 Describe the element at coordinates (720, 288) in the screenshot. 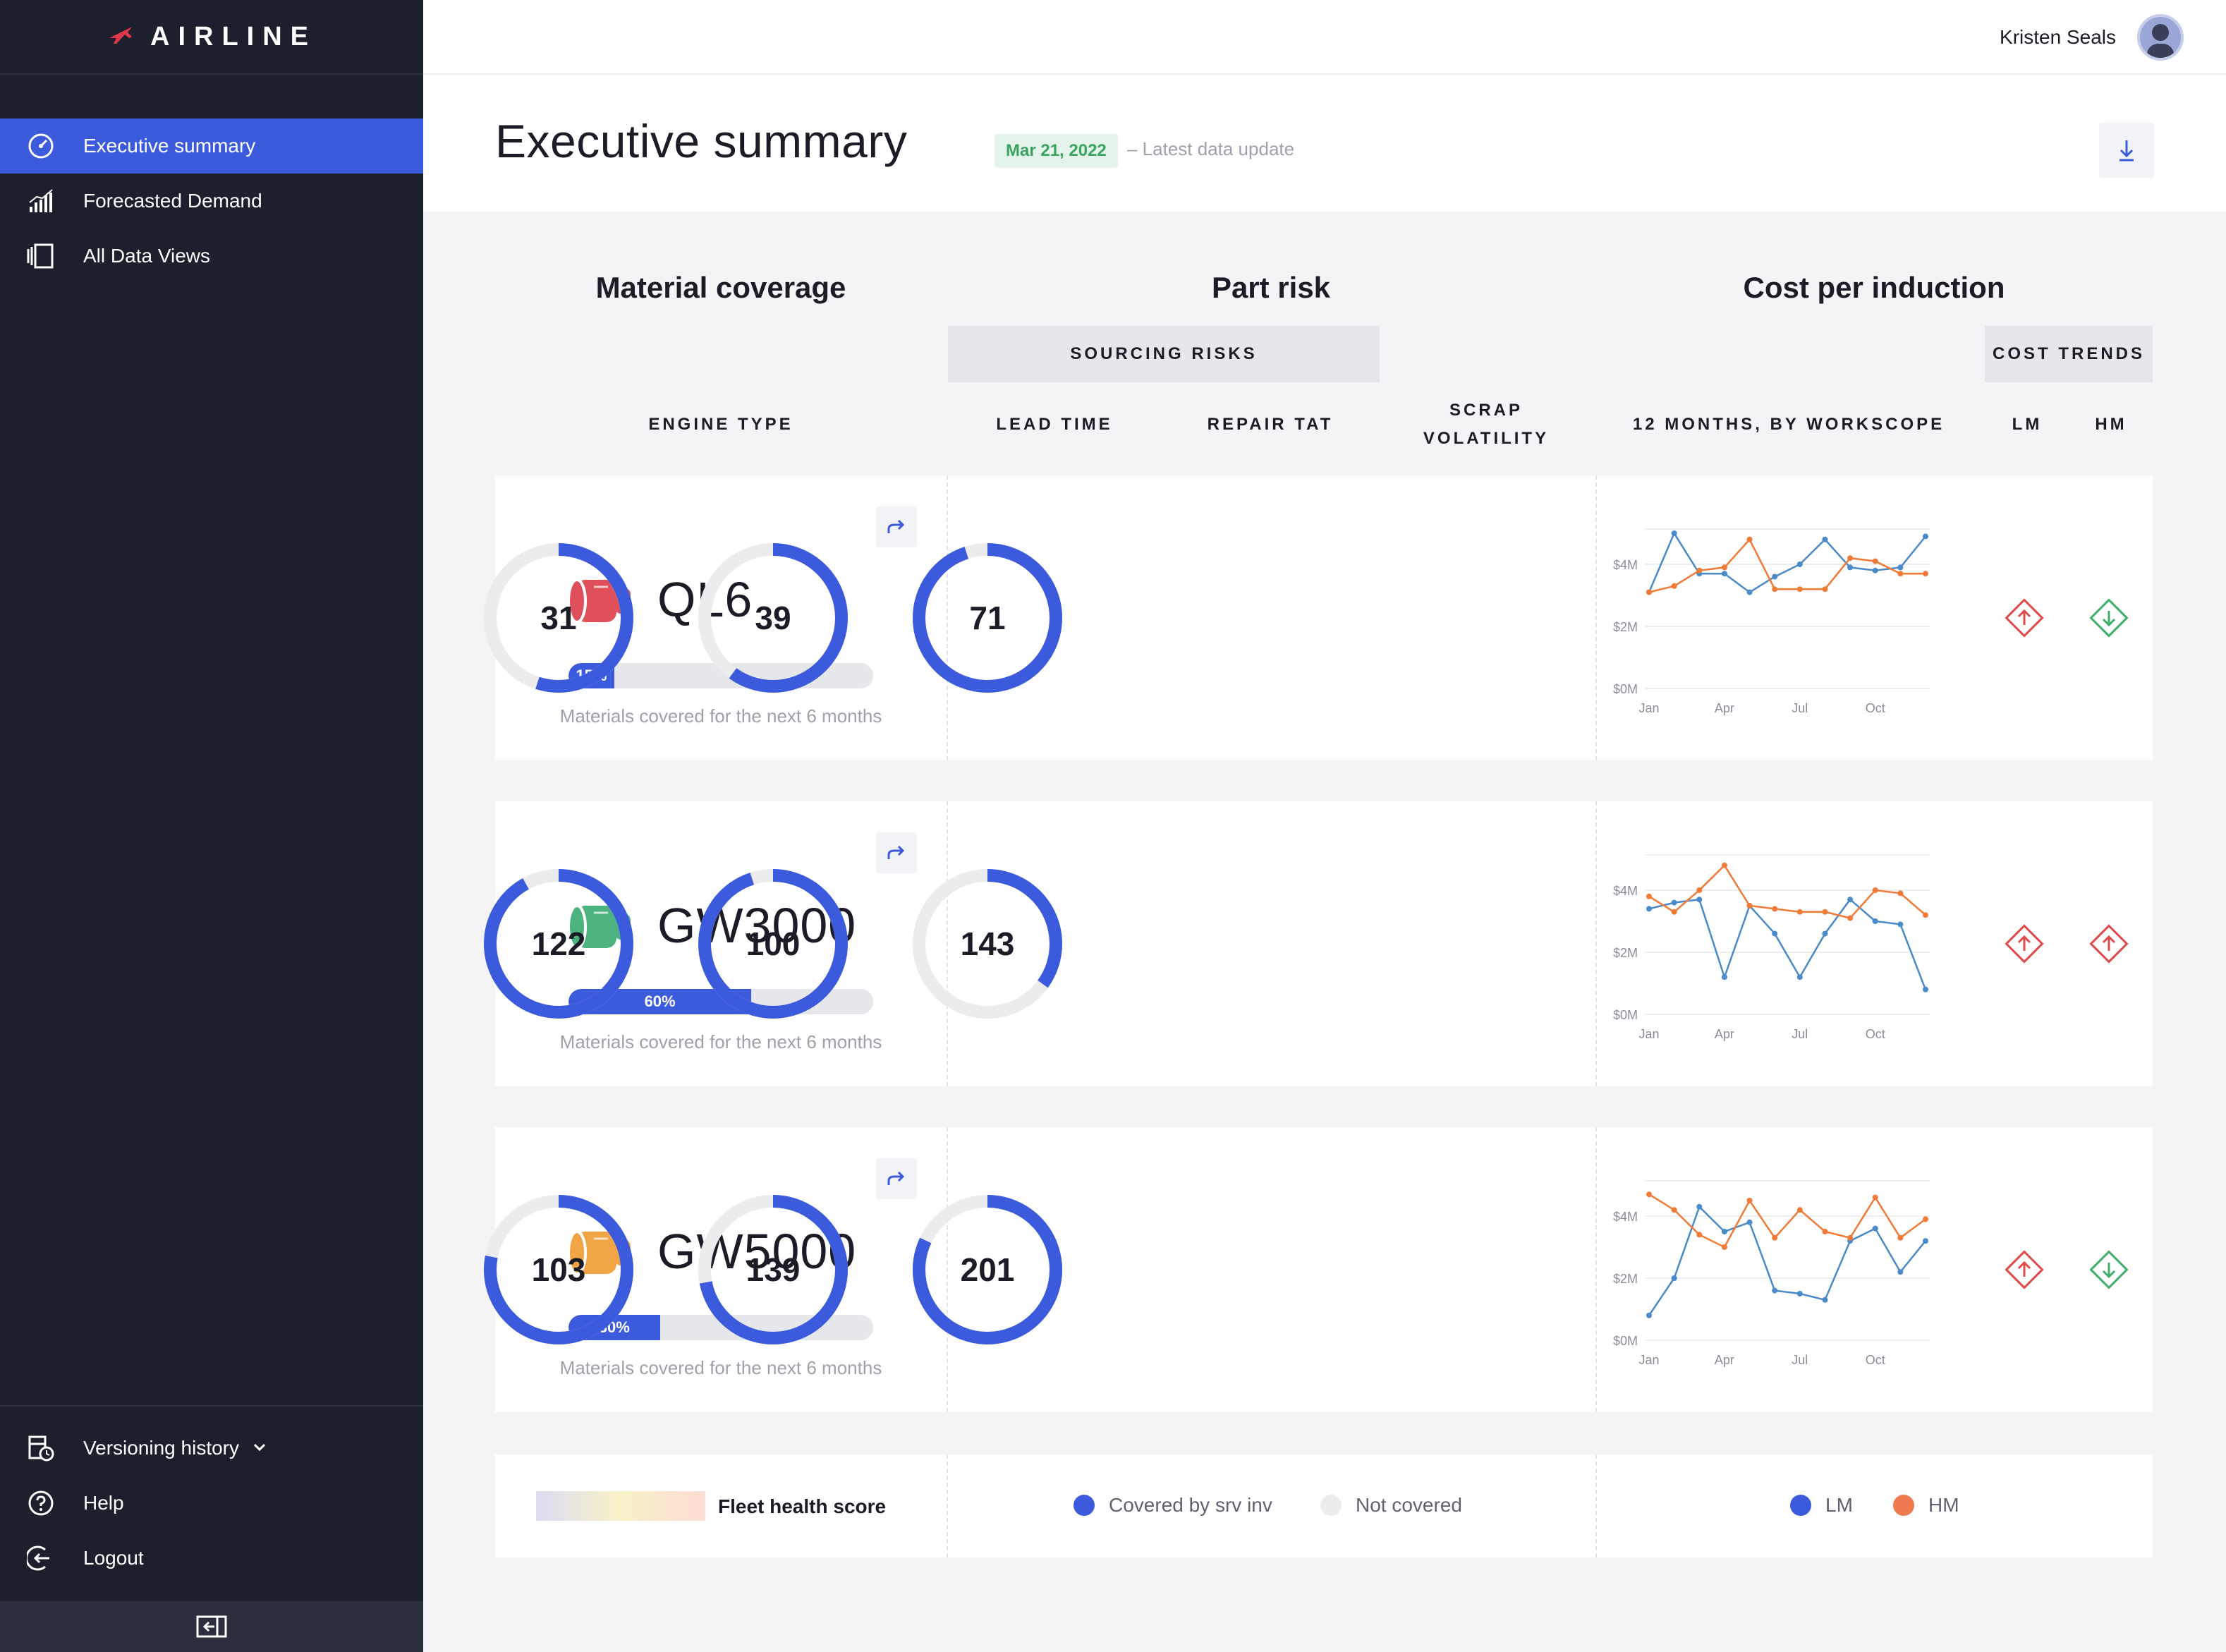

I see `material-coverage-title: Material coverage` at that location.